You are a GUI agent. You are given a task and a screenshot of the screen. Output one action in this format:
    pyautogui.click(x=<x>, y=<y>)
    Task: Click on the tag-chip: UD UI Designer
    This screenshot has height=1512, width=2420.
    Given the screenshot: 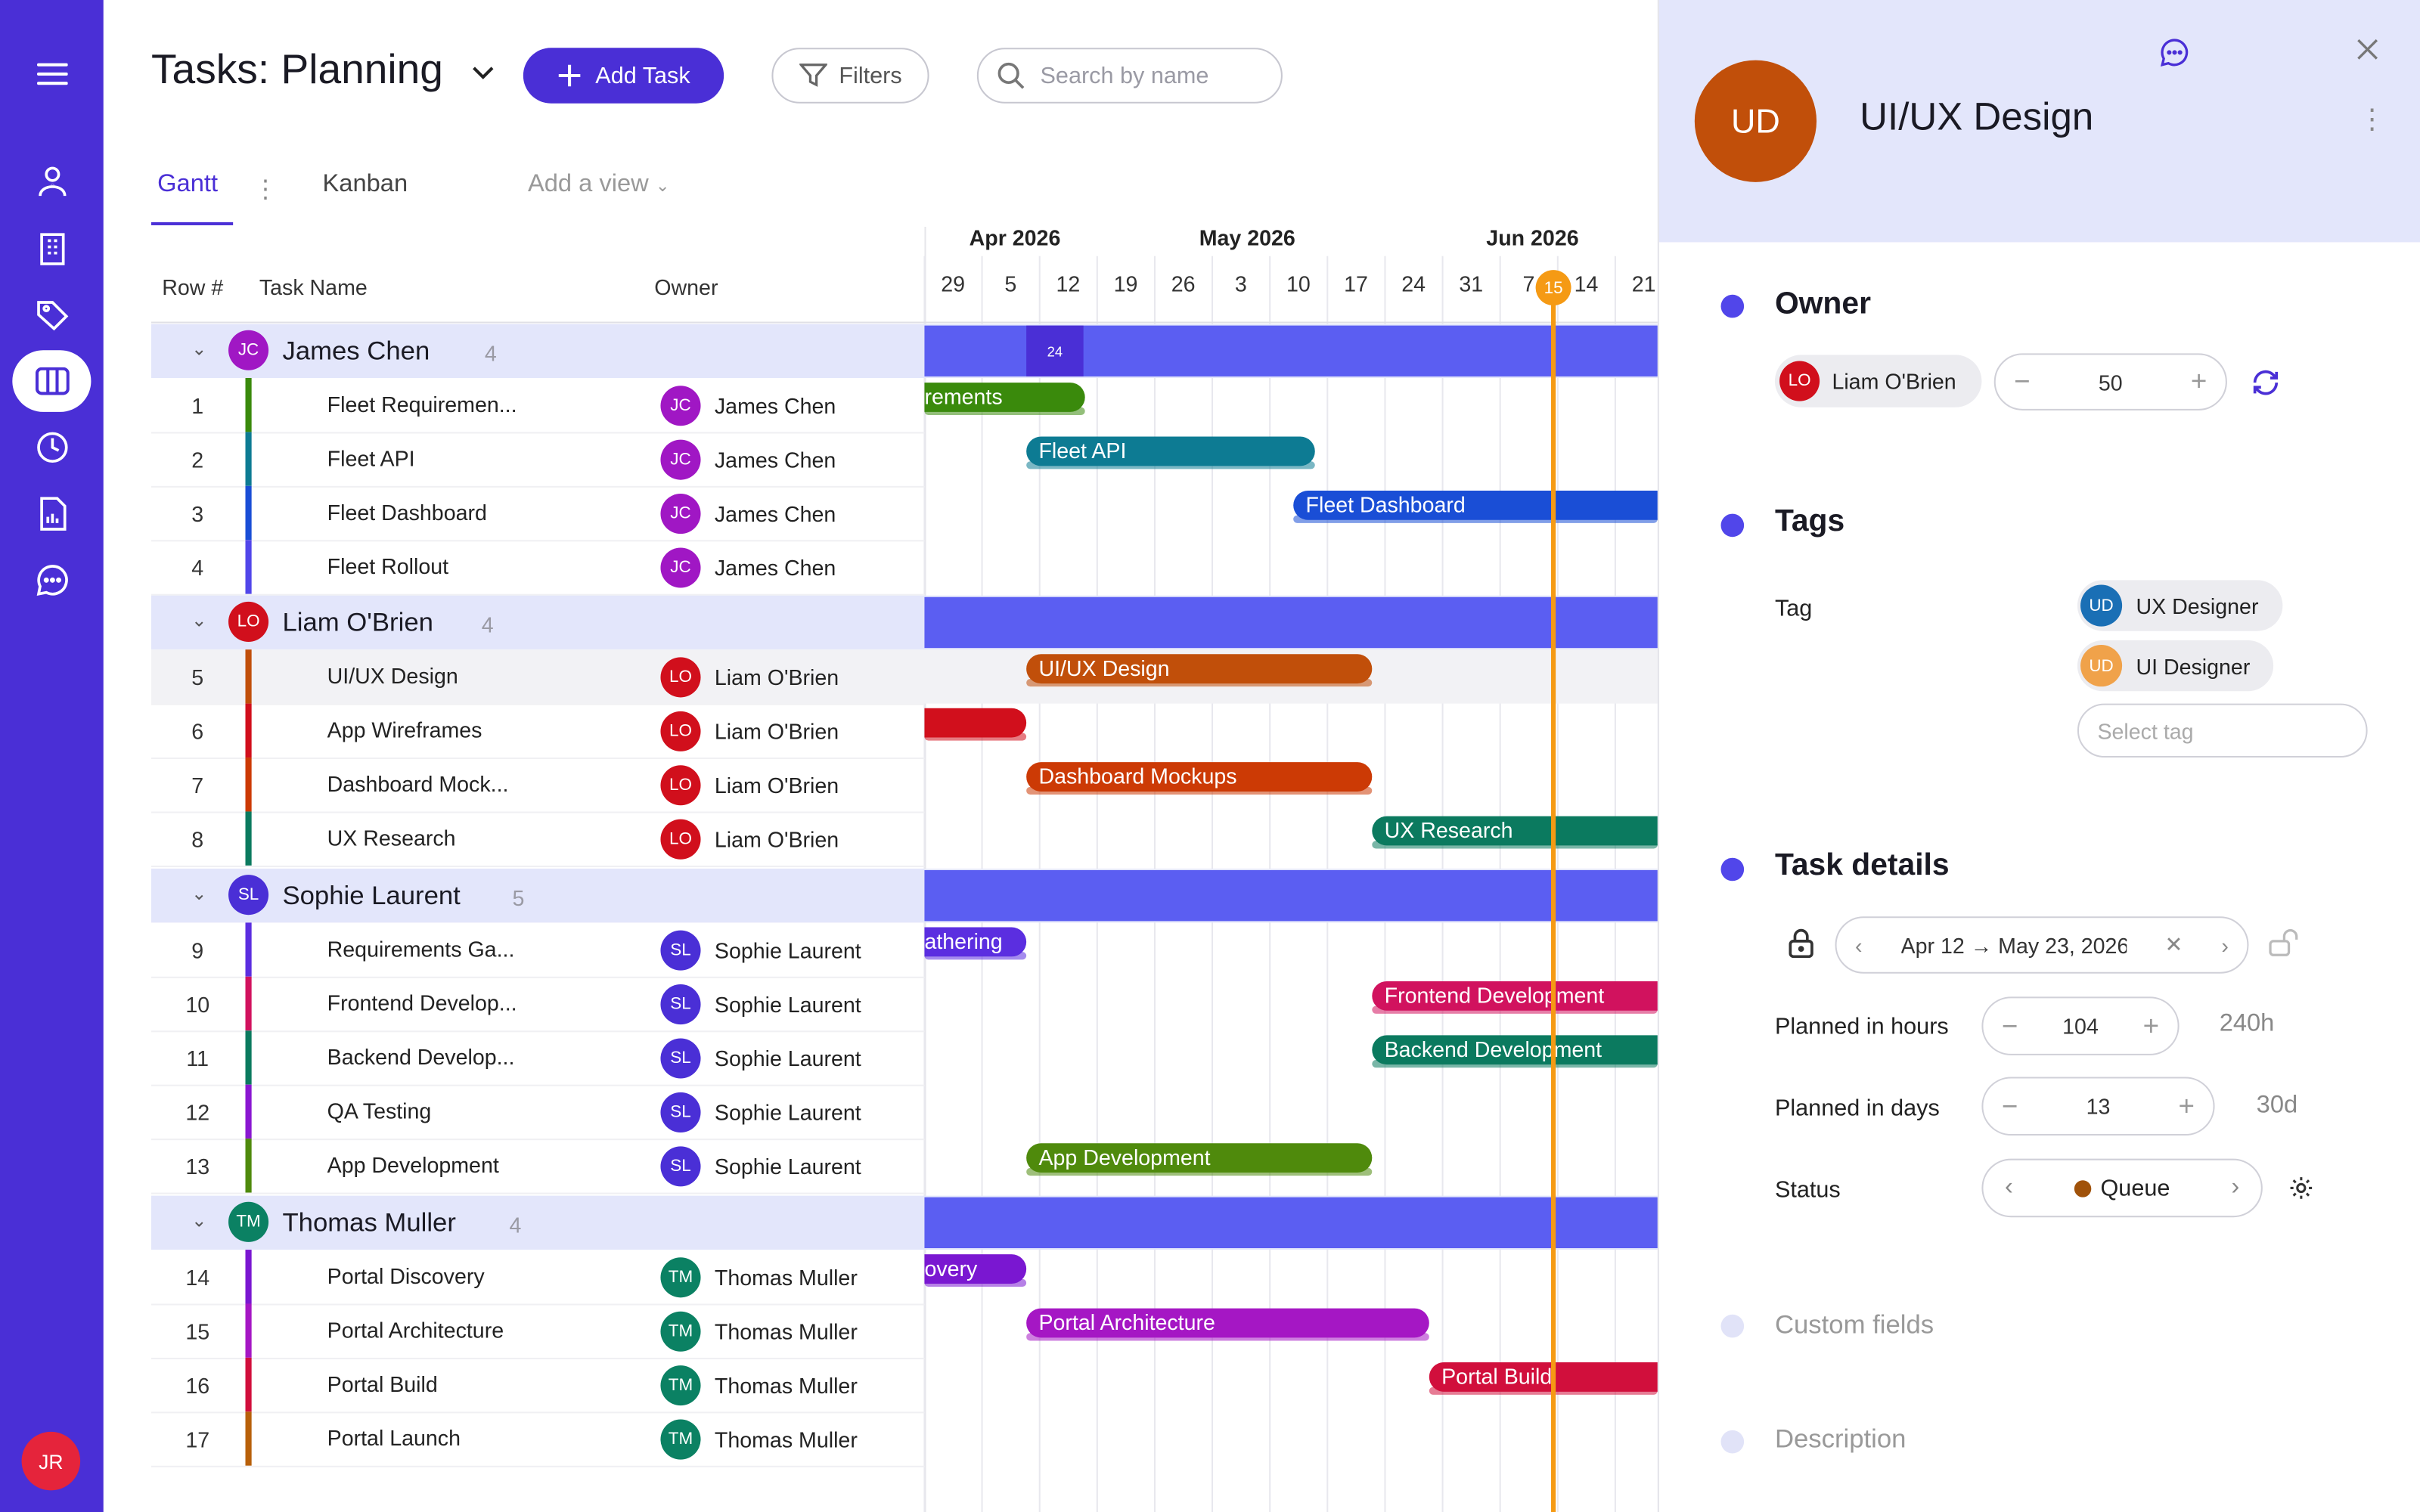 What is the action you would take?
    pyautogui.click(x=2175, y=666)
    